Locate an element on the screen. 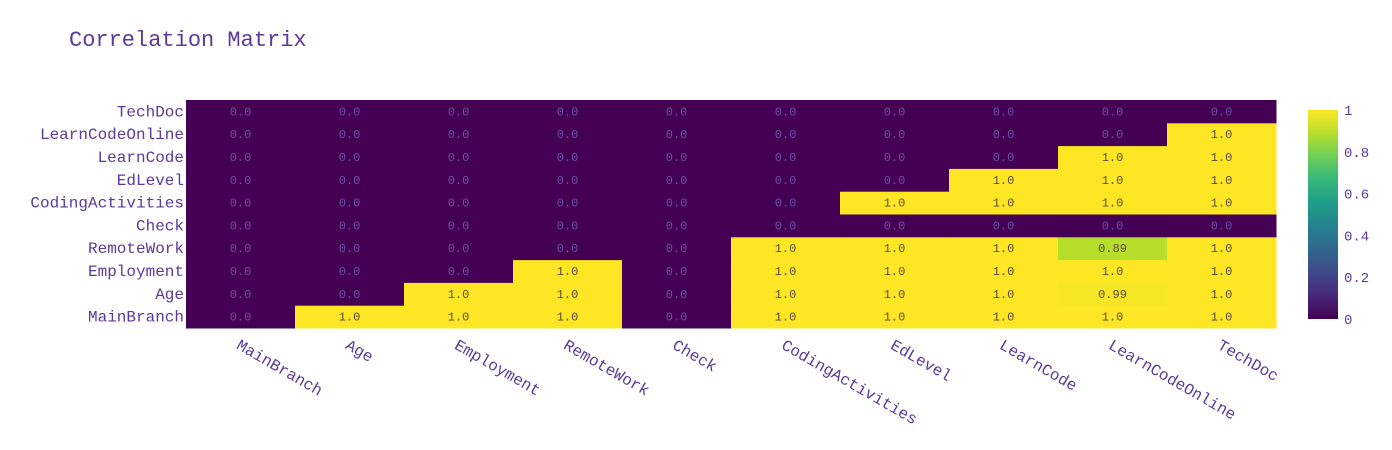 Image resolution: width=1392 pixels, height=450 pixels. heatmap-cell-learncode-learncodeonline is located at coordinates (1113, 157).